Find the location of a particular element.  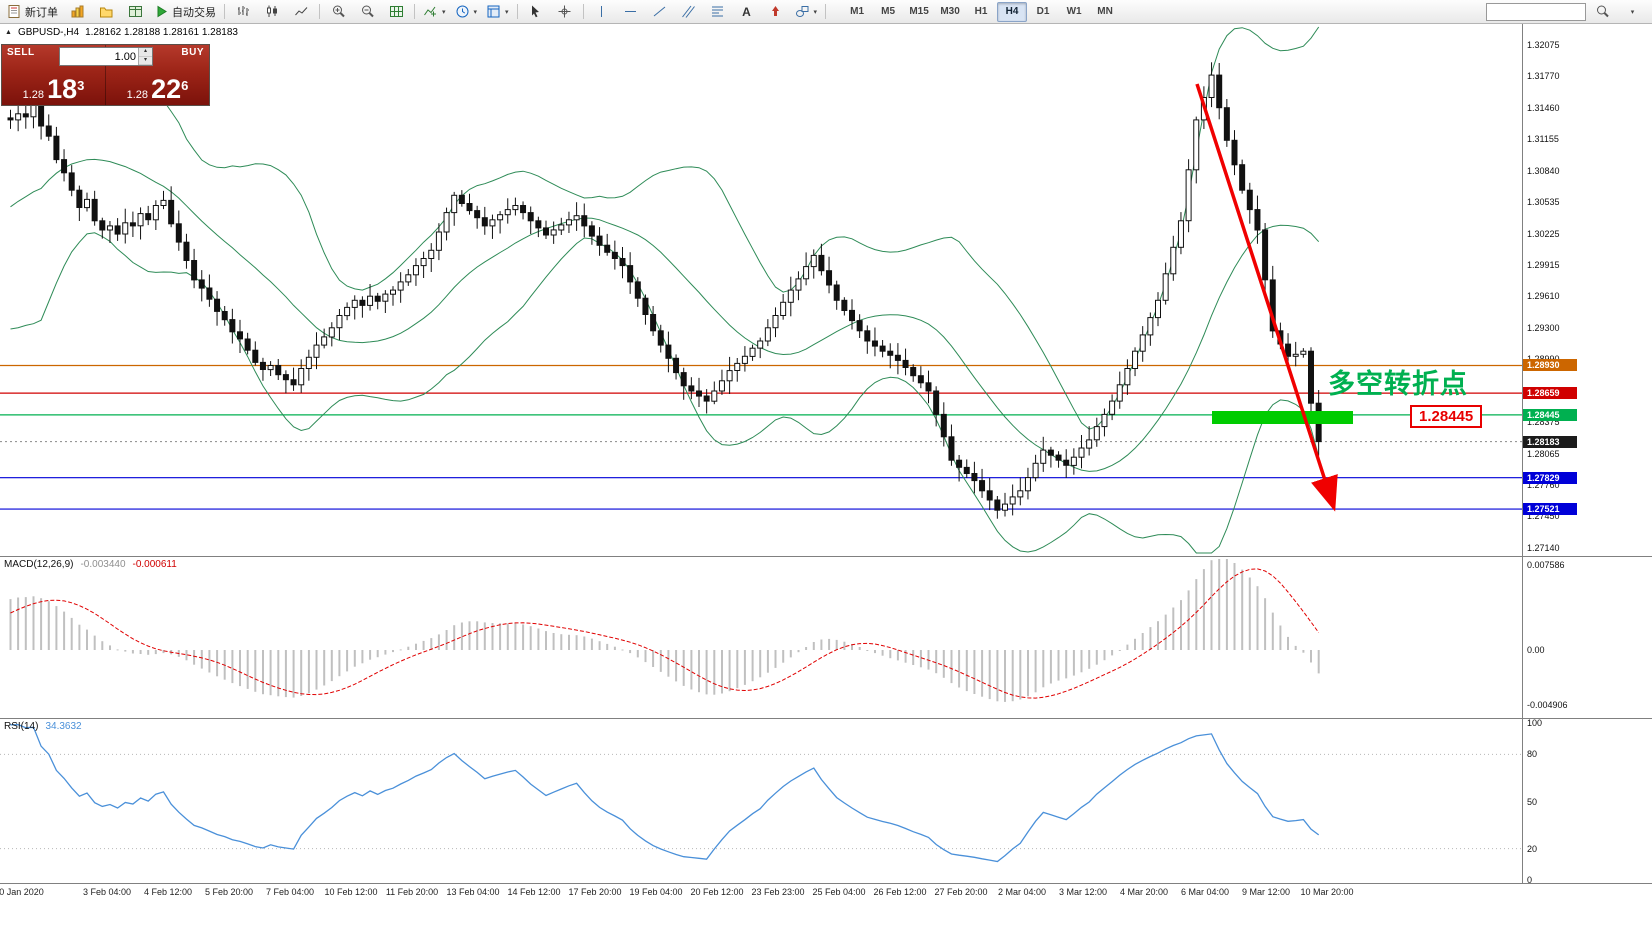

price-axis-label: 1.30535 is located at coordinates (1543, 201).